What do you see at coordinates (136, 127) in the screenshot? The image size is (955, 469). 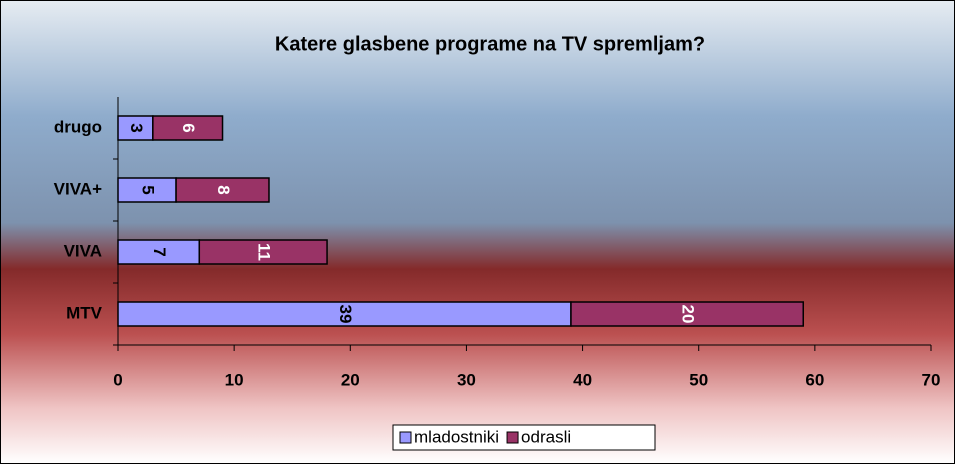 I see `data-label: 3` at bounding box center [136, 127].